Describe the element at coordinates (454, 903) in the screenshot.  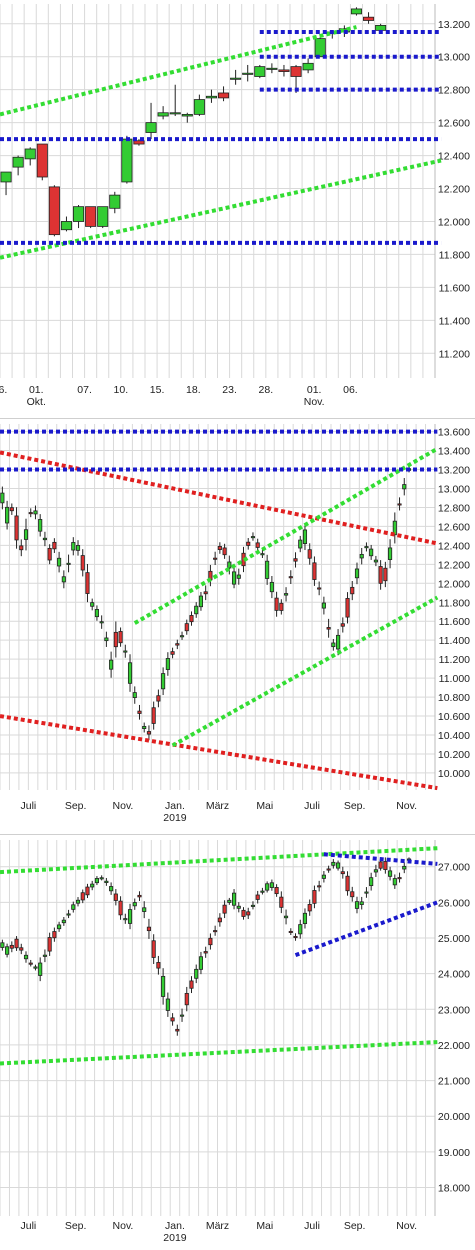
I see `y-tick-label: 26.000` at that location.